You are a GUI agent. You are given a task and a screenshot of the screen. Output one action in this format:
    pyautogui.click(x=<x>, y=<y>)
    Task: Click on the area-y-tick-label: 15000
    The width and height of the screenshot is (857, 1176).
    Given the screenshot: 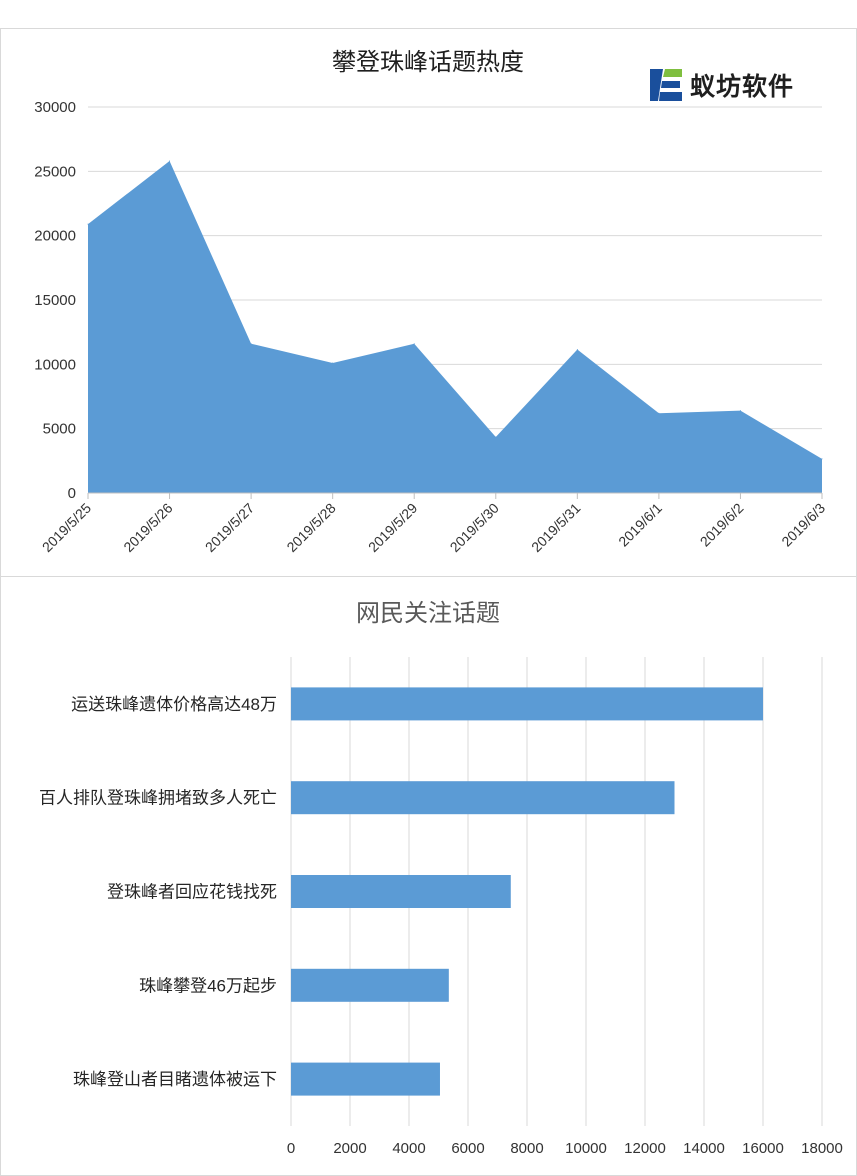 What is the action you would take?
    pyautogui.click(x=55, y=300)
    